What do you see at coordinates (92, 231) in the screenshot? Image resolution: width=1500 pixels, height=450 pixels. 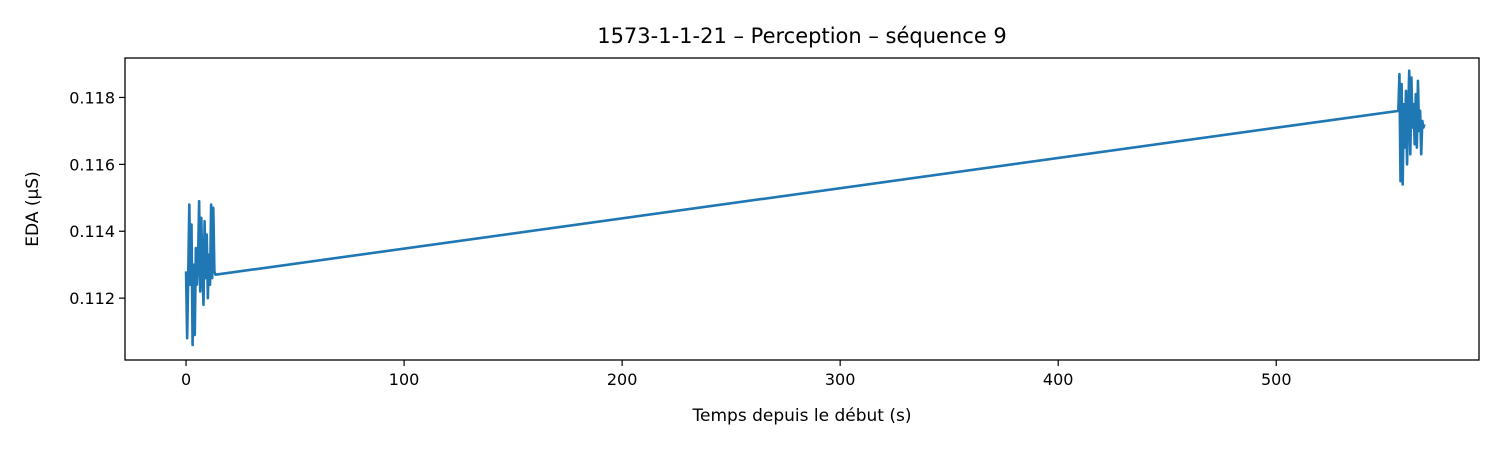 I see `y-tick-label: 0.114` at bounding box center [92, 231].